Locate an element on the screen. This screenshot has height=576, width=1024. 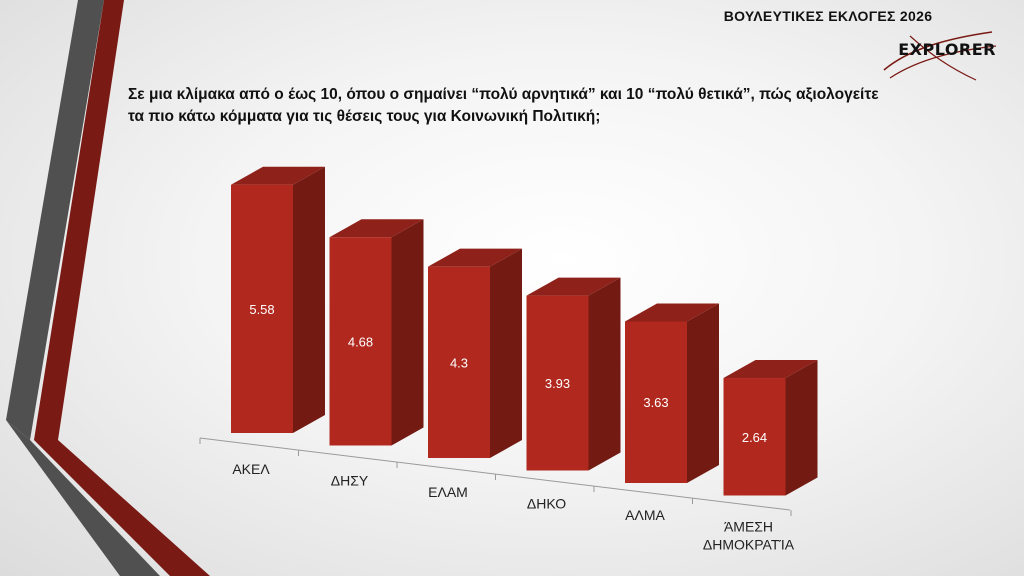
grey-stripe is located at coordinates (55, 220).